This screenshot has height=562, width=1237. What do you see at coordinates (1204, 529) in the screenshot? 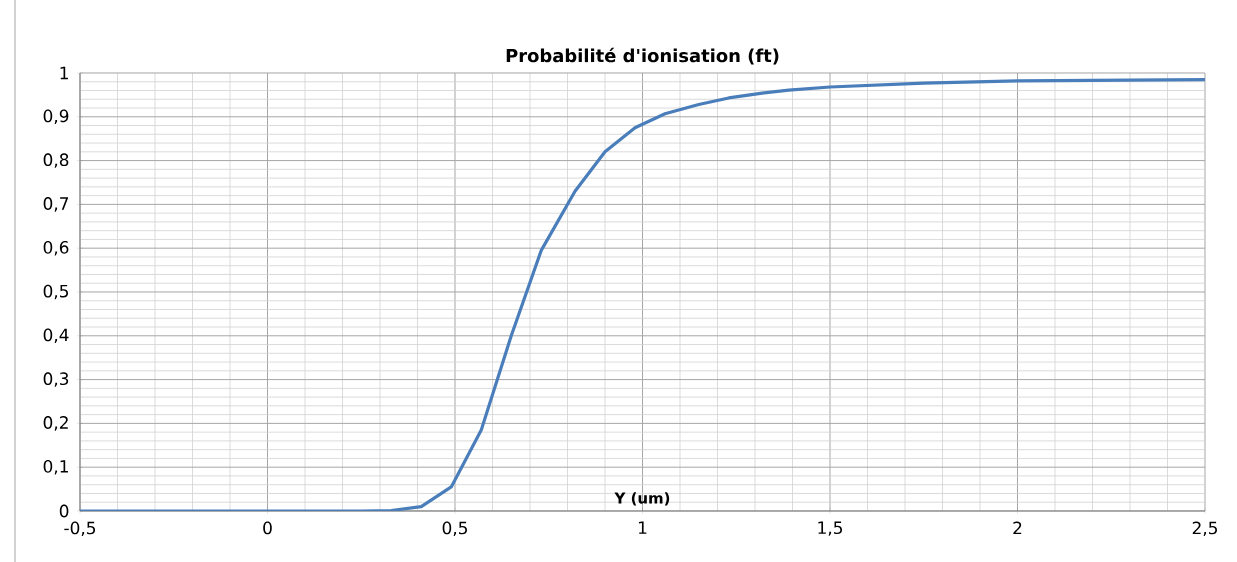
I see `x-tick-label: 2,5` at bounding box center [1204, 529].